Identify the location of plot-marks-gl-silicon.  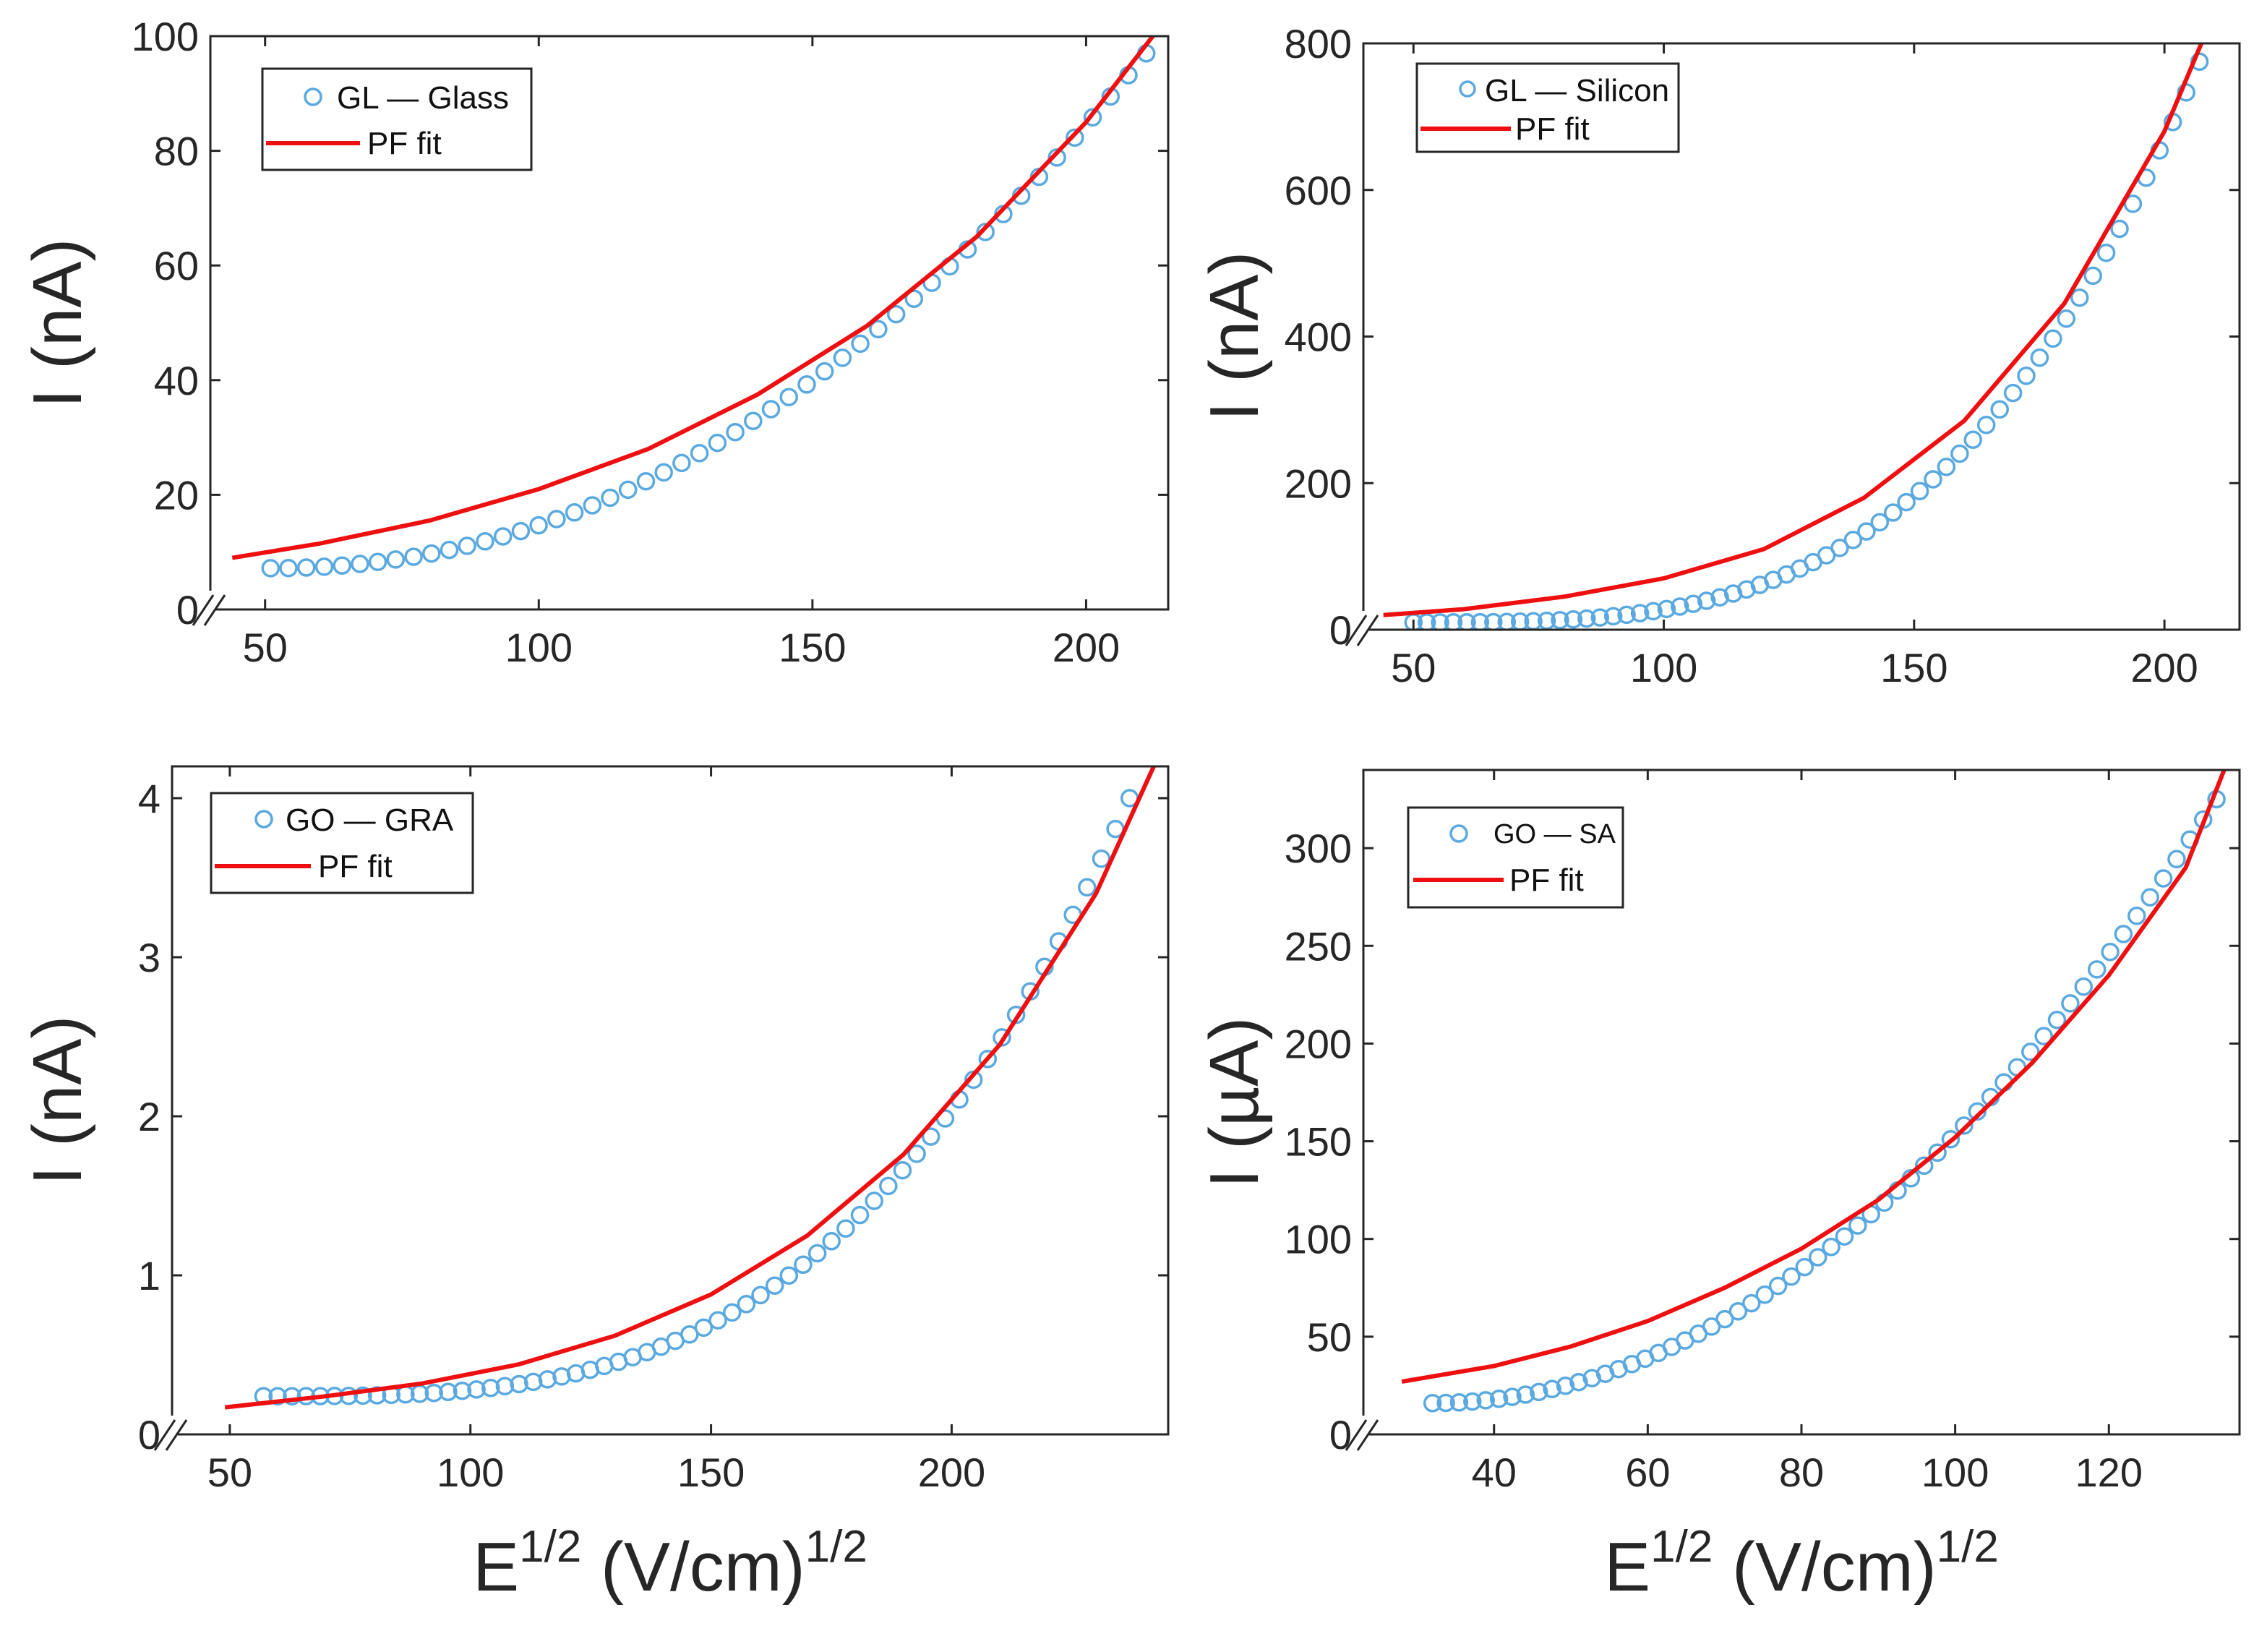
(1796, 337).